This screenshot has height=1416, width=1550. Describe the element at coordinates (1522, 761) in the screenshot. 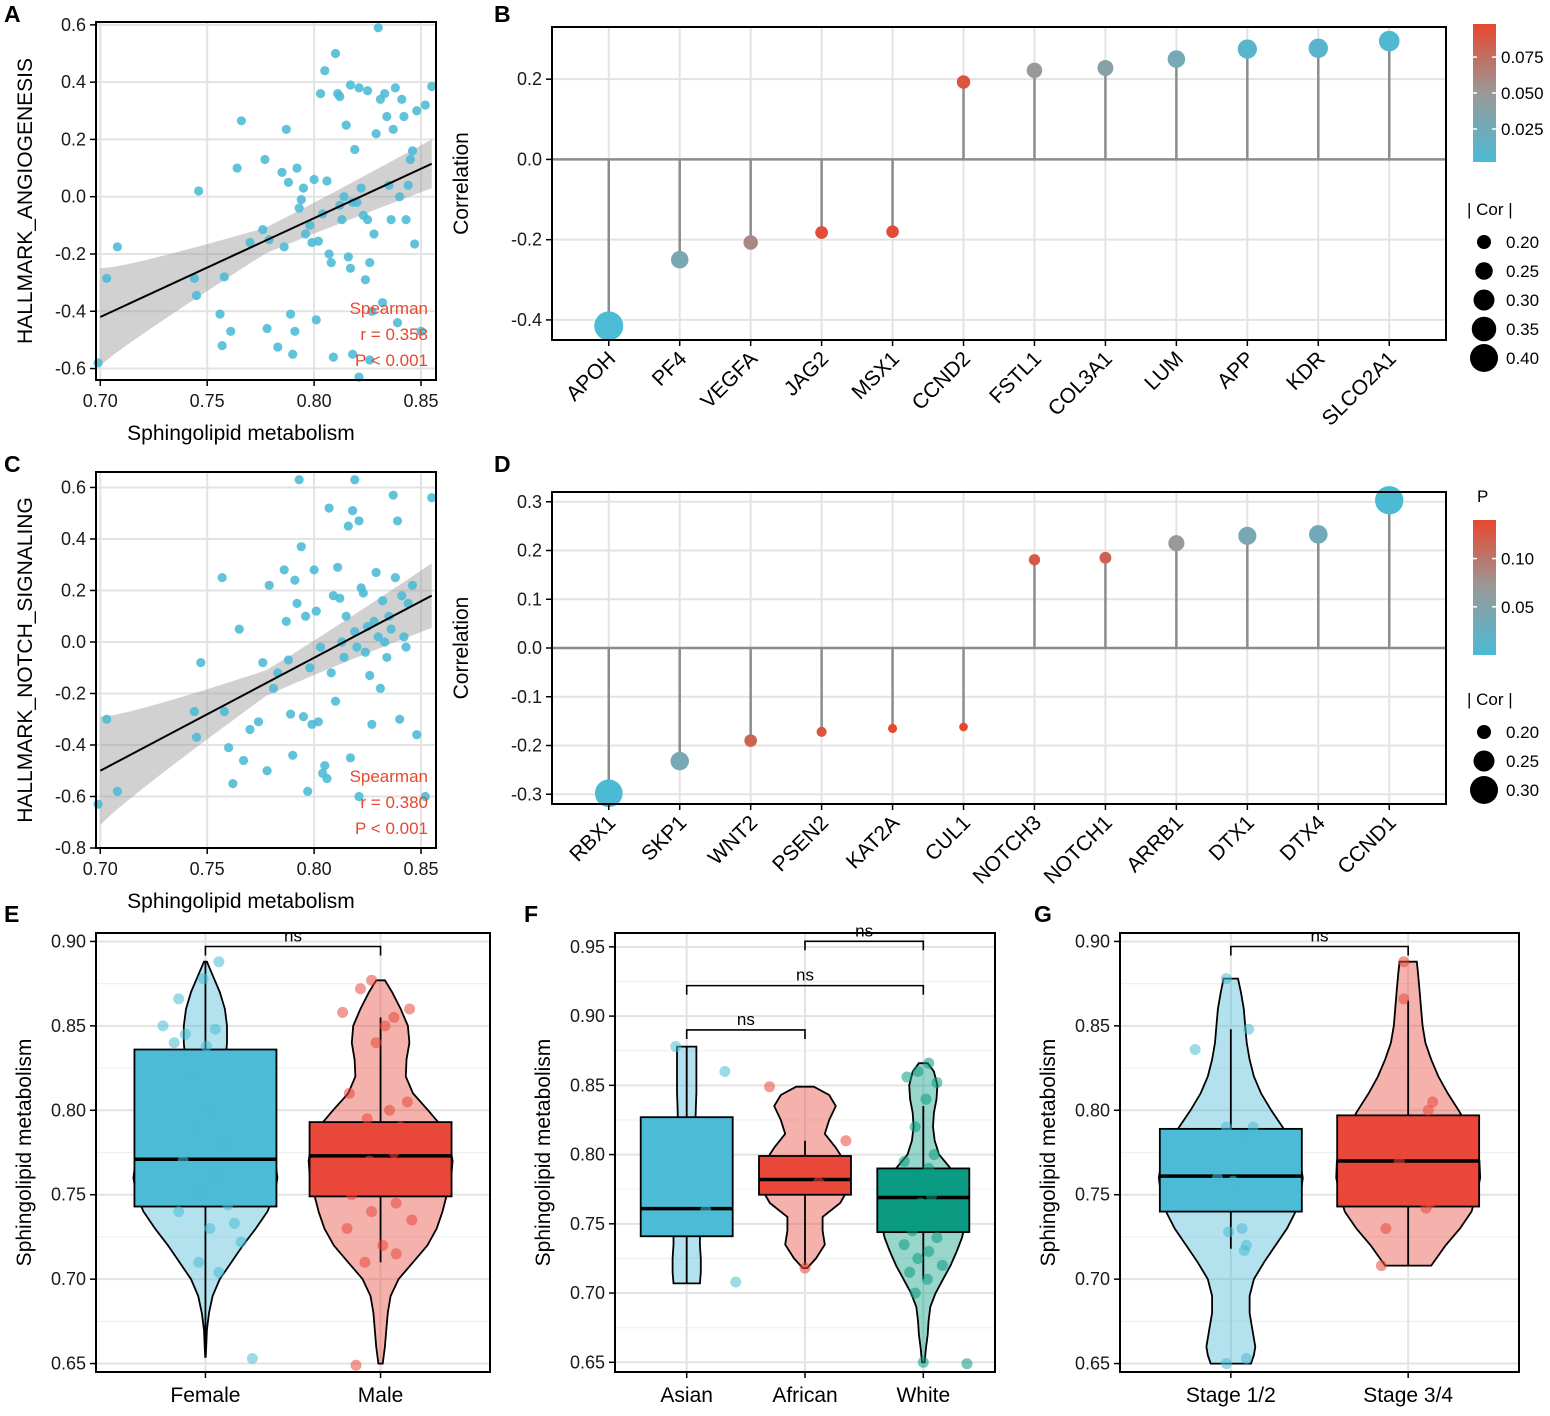

I see `size-legend-label: 0.25` at that location.